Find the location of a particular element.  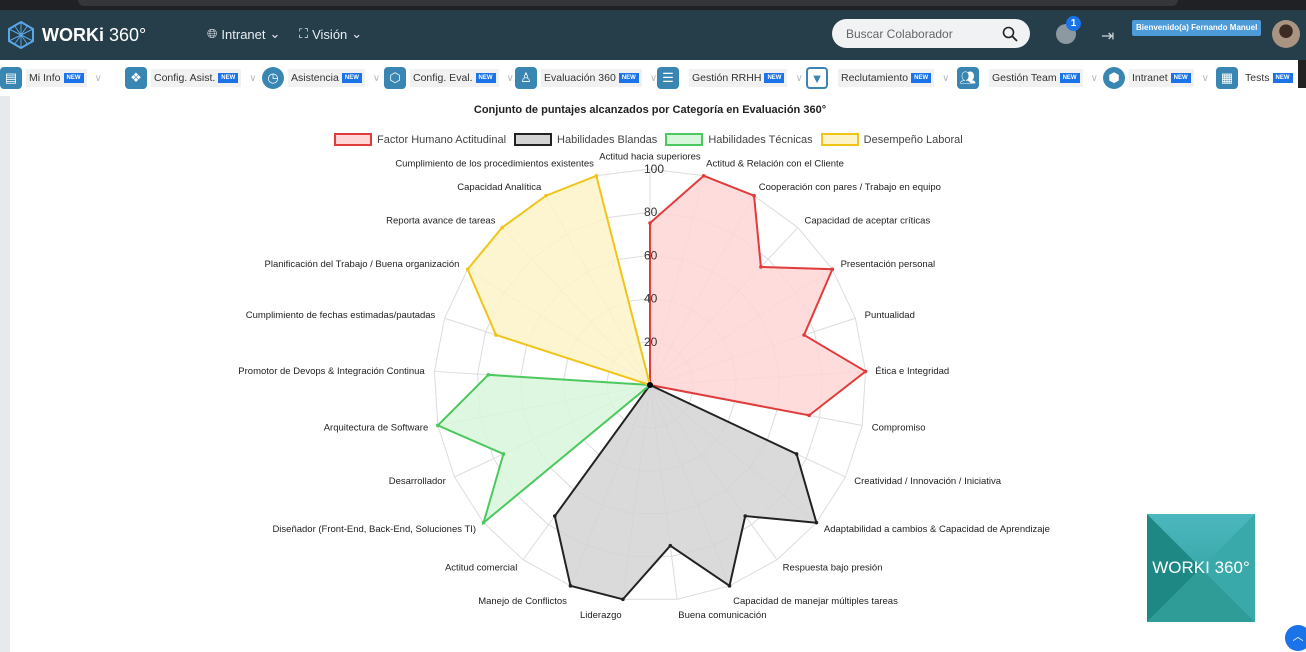

nav-item-label: Config. Asist. NEW is located at coordinates (196, 78).